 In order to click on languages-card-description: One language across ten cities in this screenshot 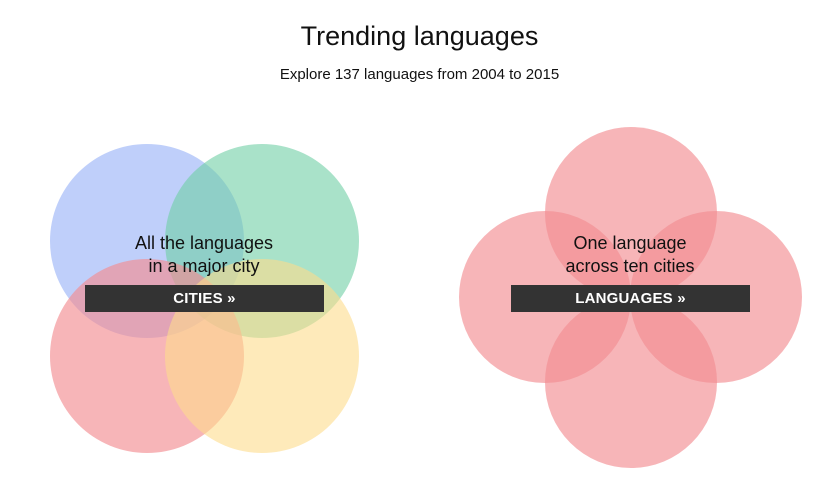, I will do `click(630, 255)`.